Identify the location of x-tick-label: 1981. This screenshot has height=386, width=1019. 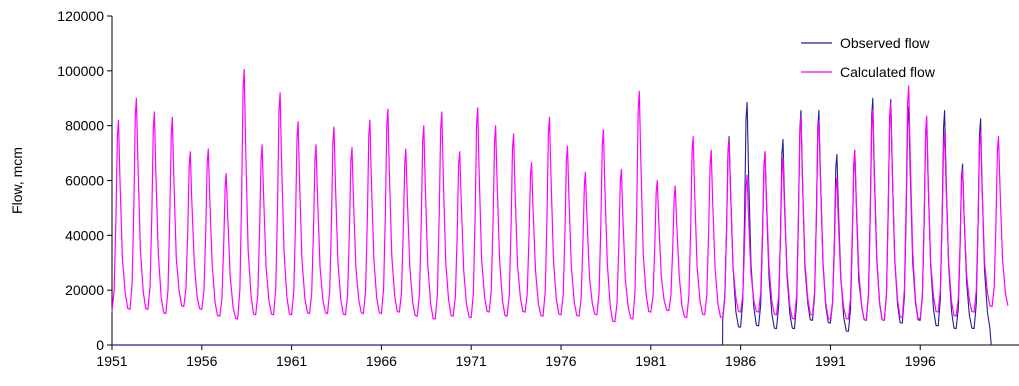
(650, 361).